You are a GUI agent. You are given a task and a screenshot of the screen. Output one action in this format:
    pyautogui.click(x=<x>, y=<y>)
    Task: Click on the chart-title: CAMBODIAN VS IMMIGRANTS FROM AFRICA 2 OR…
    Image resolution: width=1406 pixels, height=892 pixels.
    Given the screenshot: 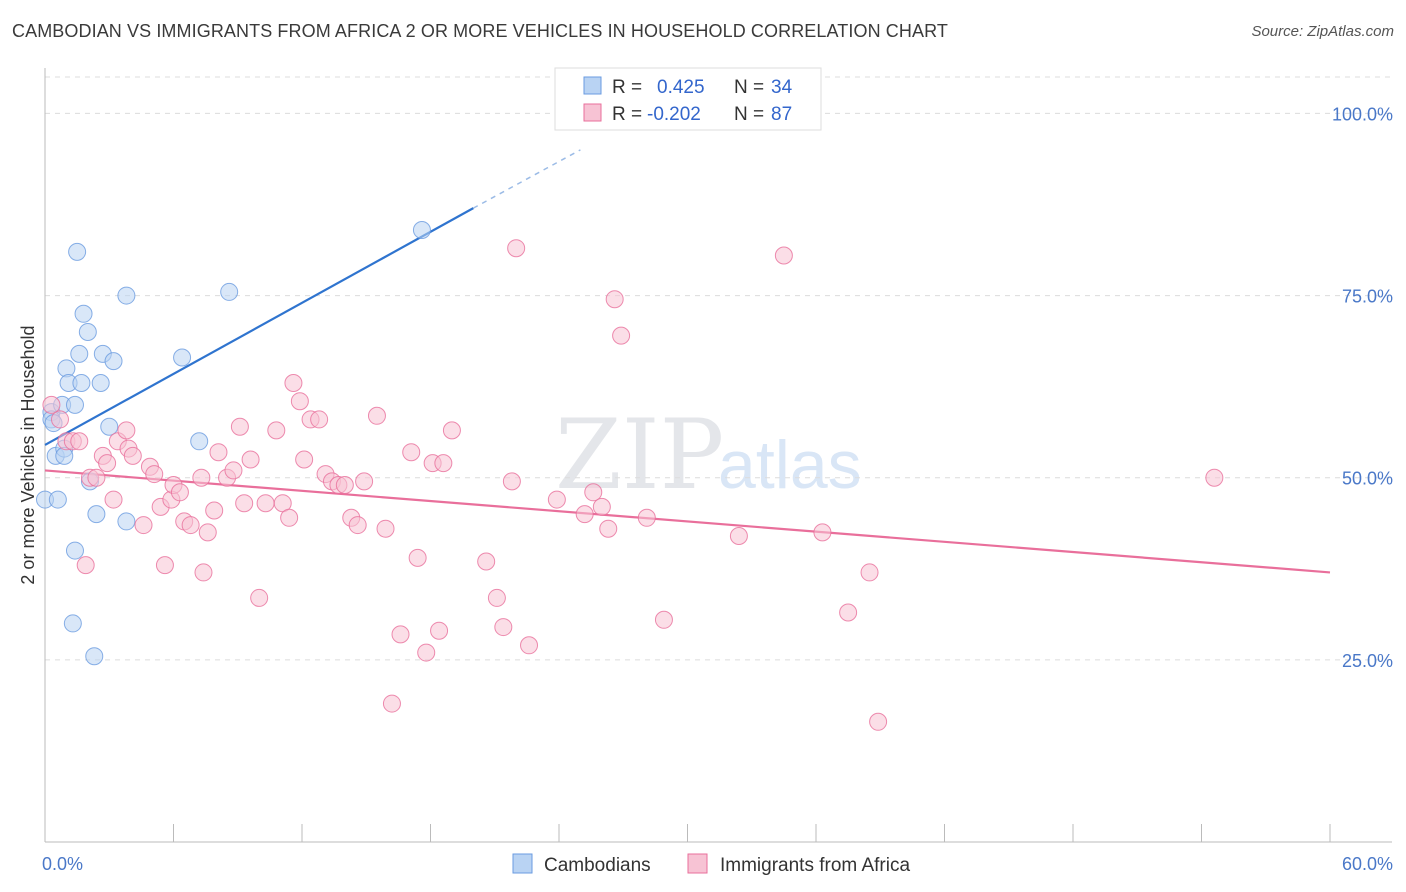 What is the action you would take?
    pyautogui.click(x=480, y=31)
    